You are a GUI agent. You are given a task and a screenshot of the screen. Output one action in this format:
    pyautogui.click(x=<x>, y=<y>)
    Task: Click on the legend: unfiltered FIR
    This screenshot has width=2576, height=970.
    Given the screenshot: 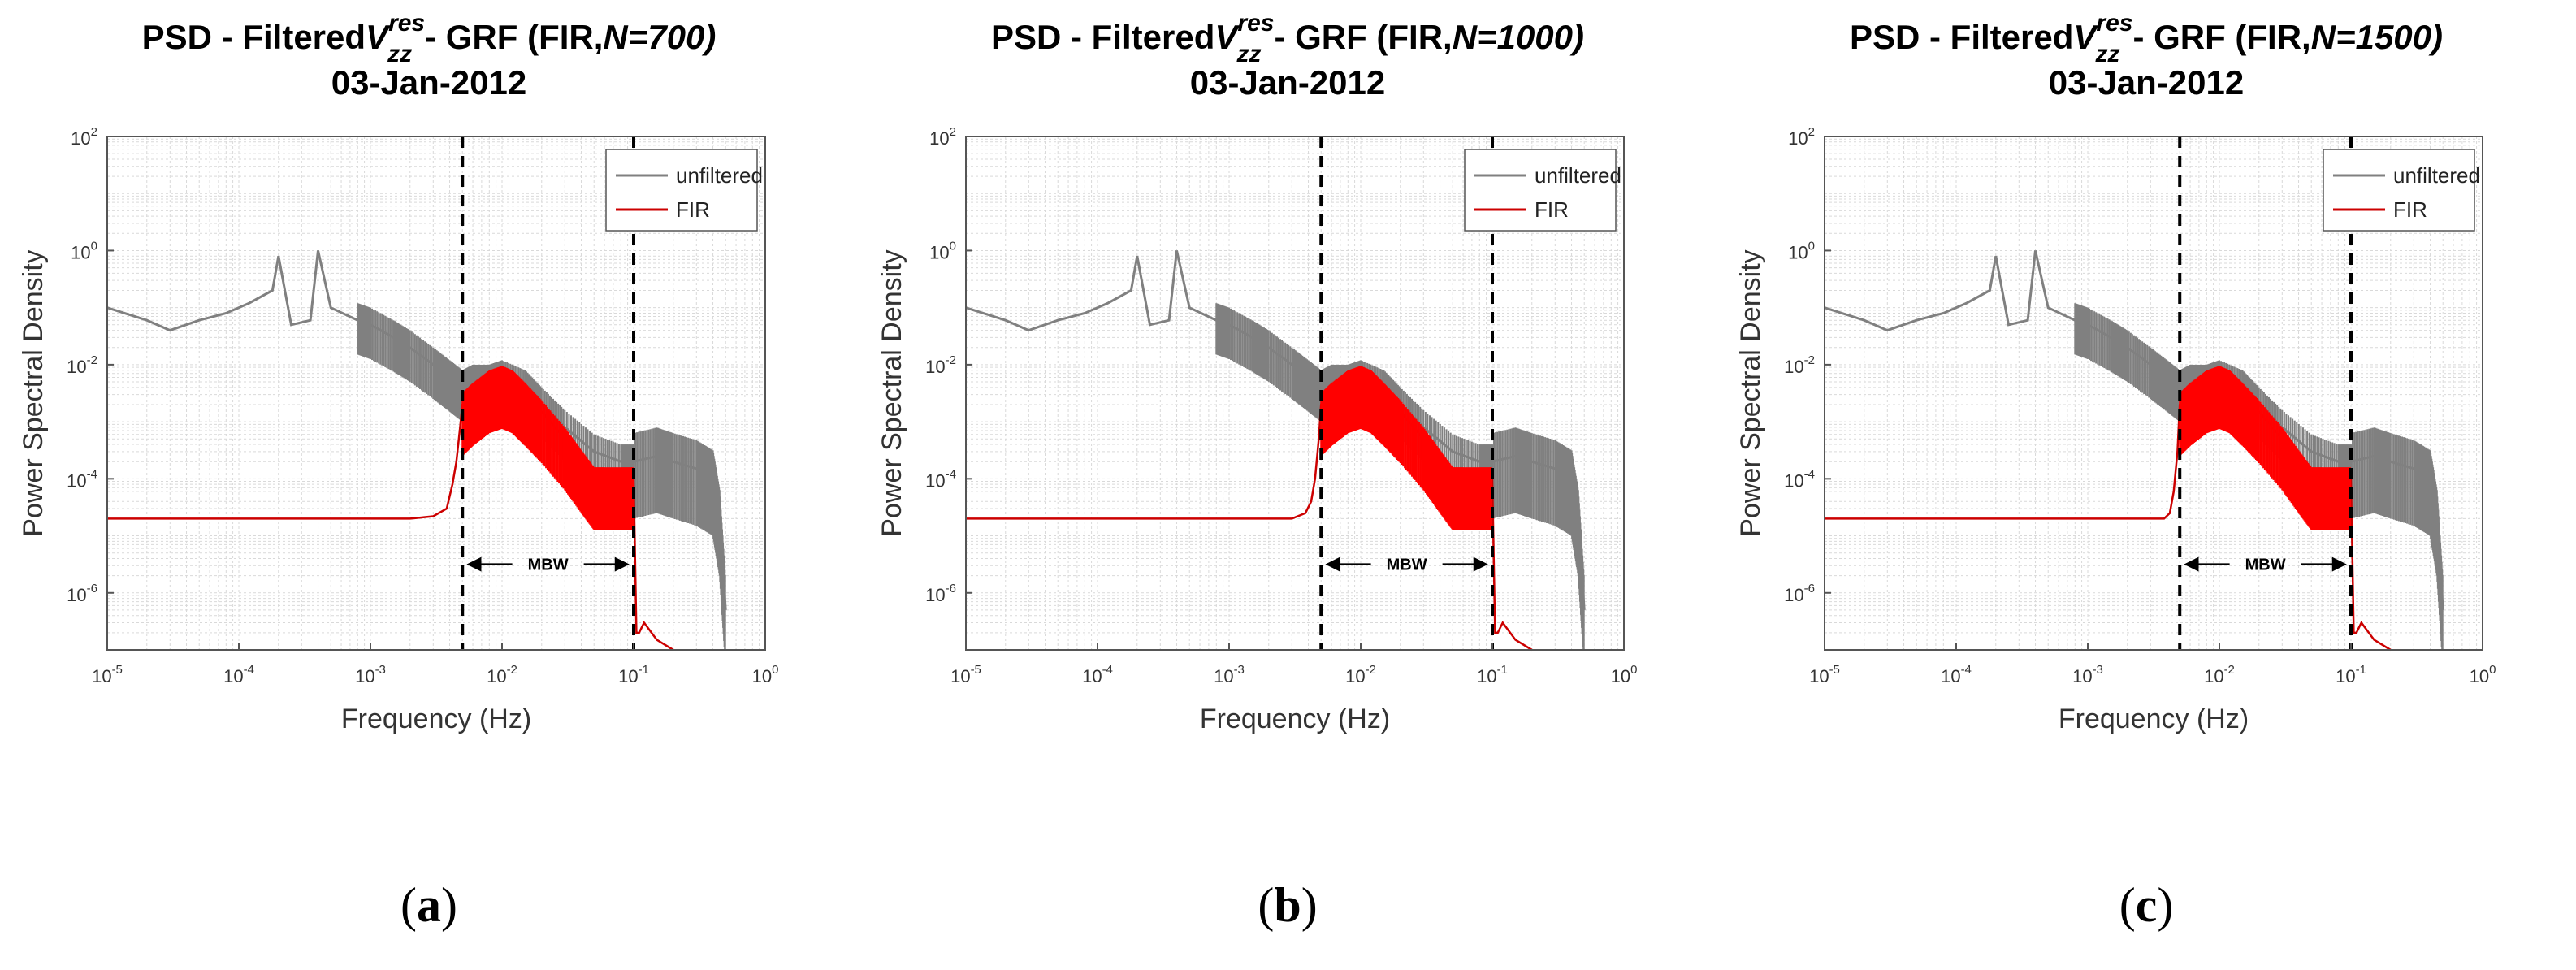 What is the action you would take?
    pyautogui.click(x=684, y=191)
    